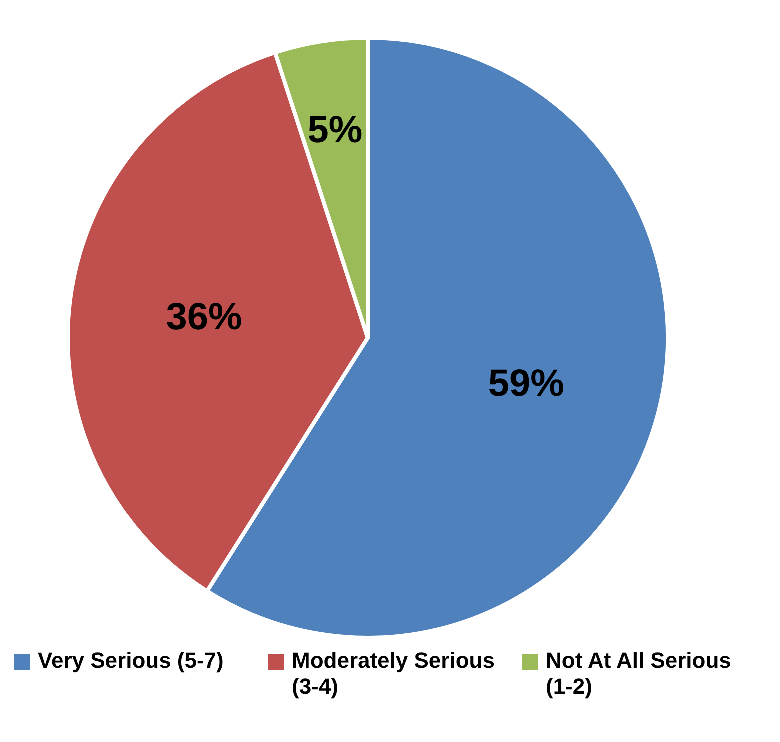  I want to click on data-label: 5%, so click(335, 131).